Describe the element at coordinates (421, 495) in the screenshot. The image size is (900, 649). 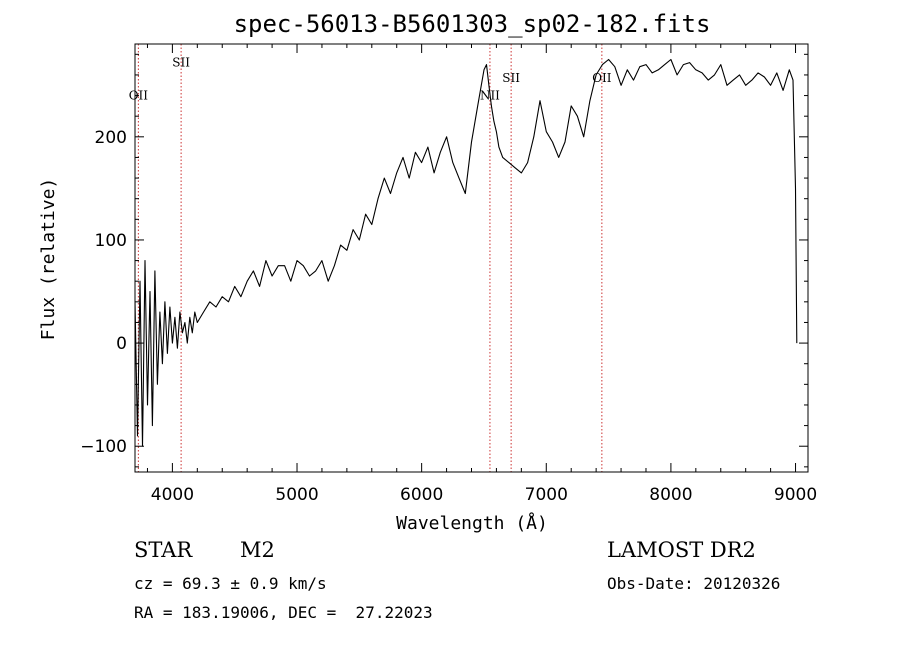
I see `x-tick-label: 6000` at that location.